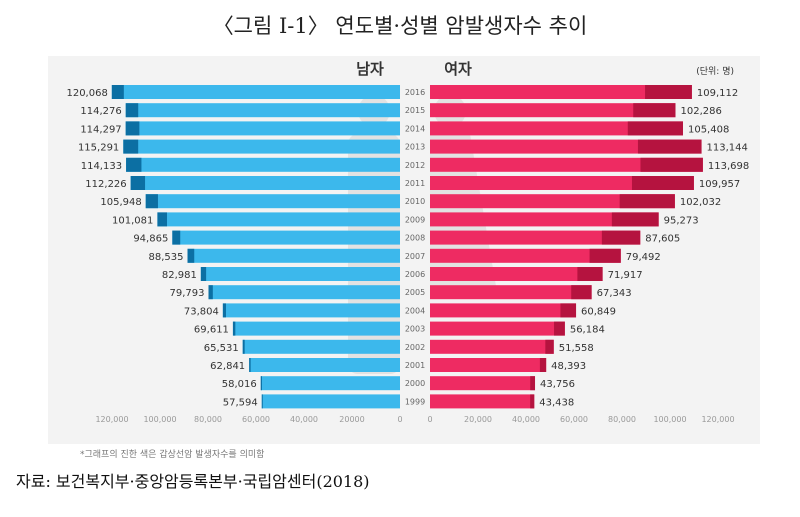 The height and width of the screenshot is (517, 800). Describe the element at coordinates (516, 274) in the screenshot. I see `female-bar-2006` at that location.